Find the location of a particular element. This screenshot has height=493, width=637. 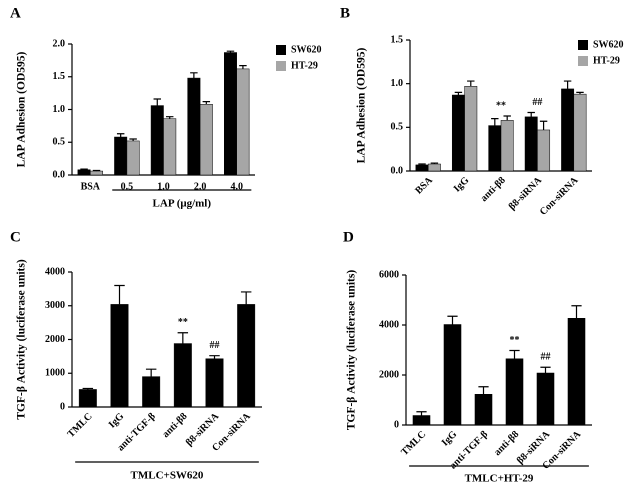

x-tick-label: 0.5 is located at coordinates (127, 186).